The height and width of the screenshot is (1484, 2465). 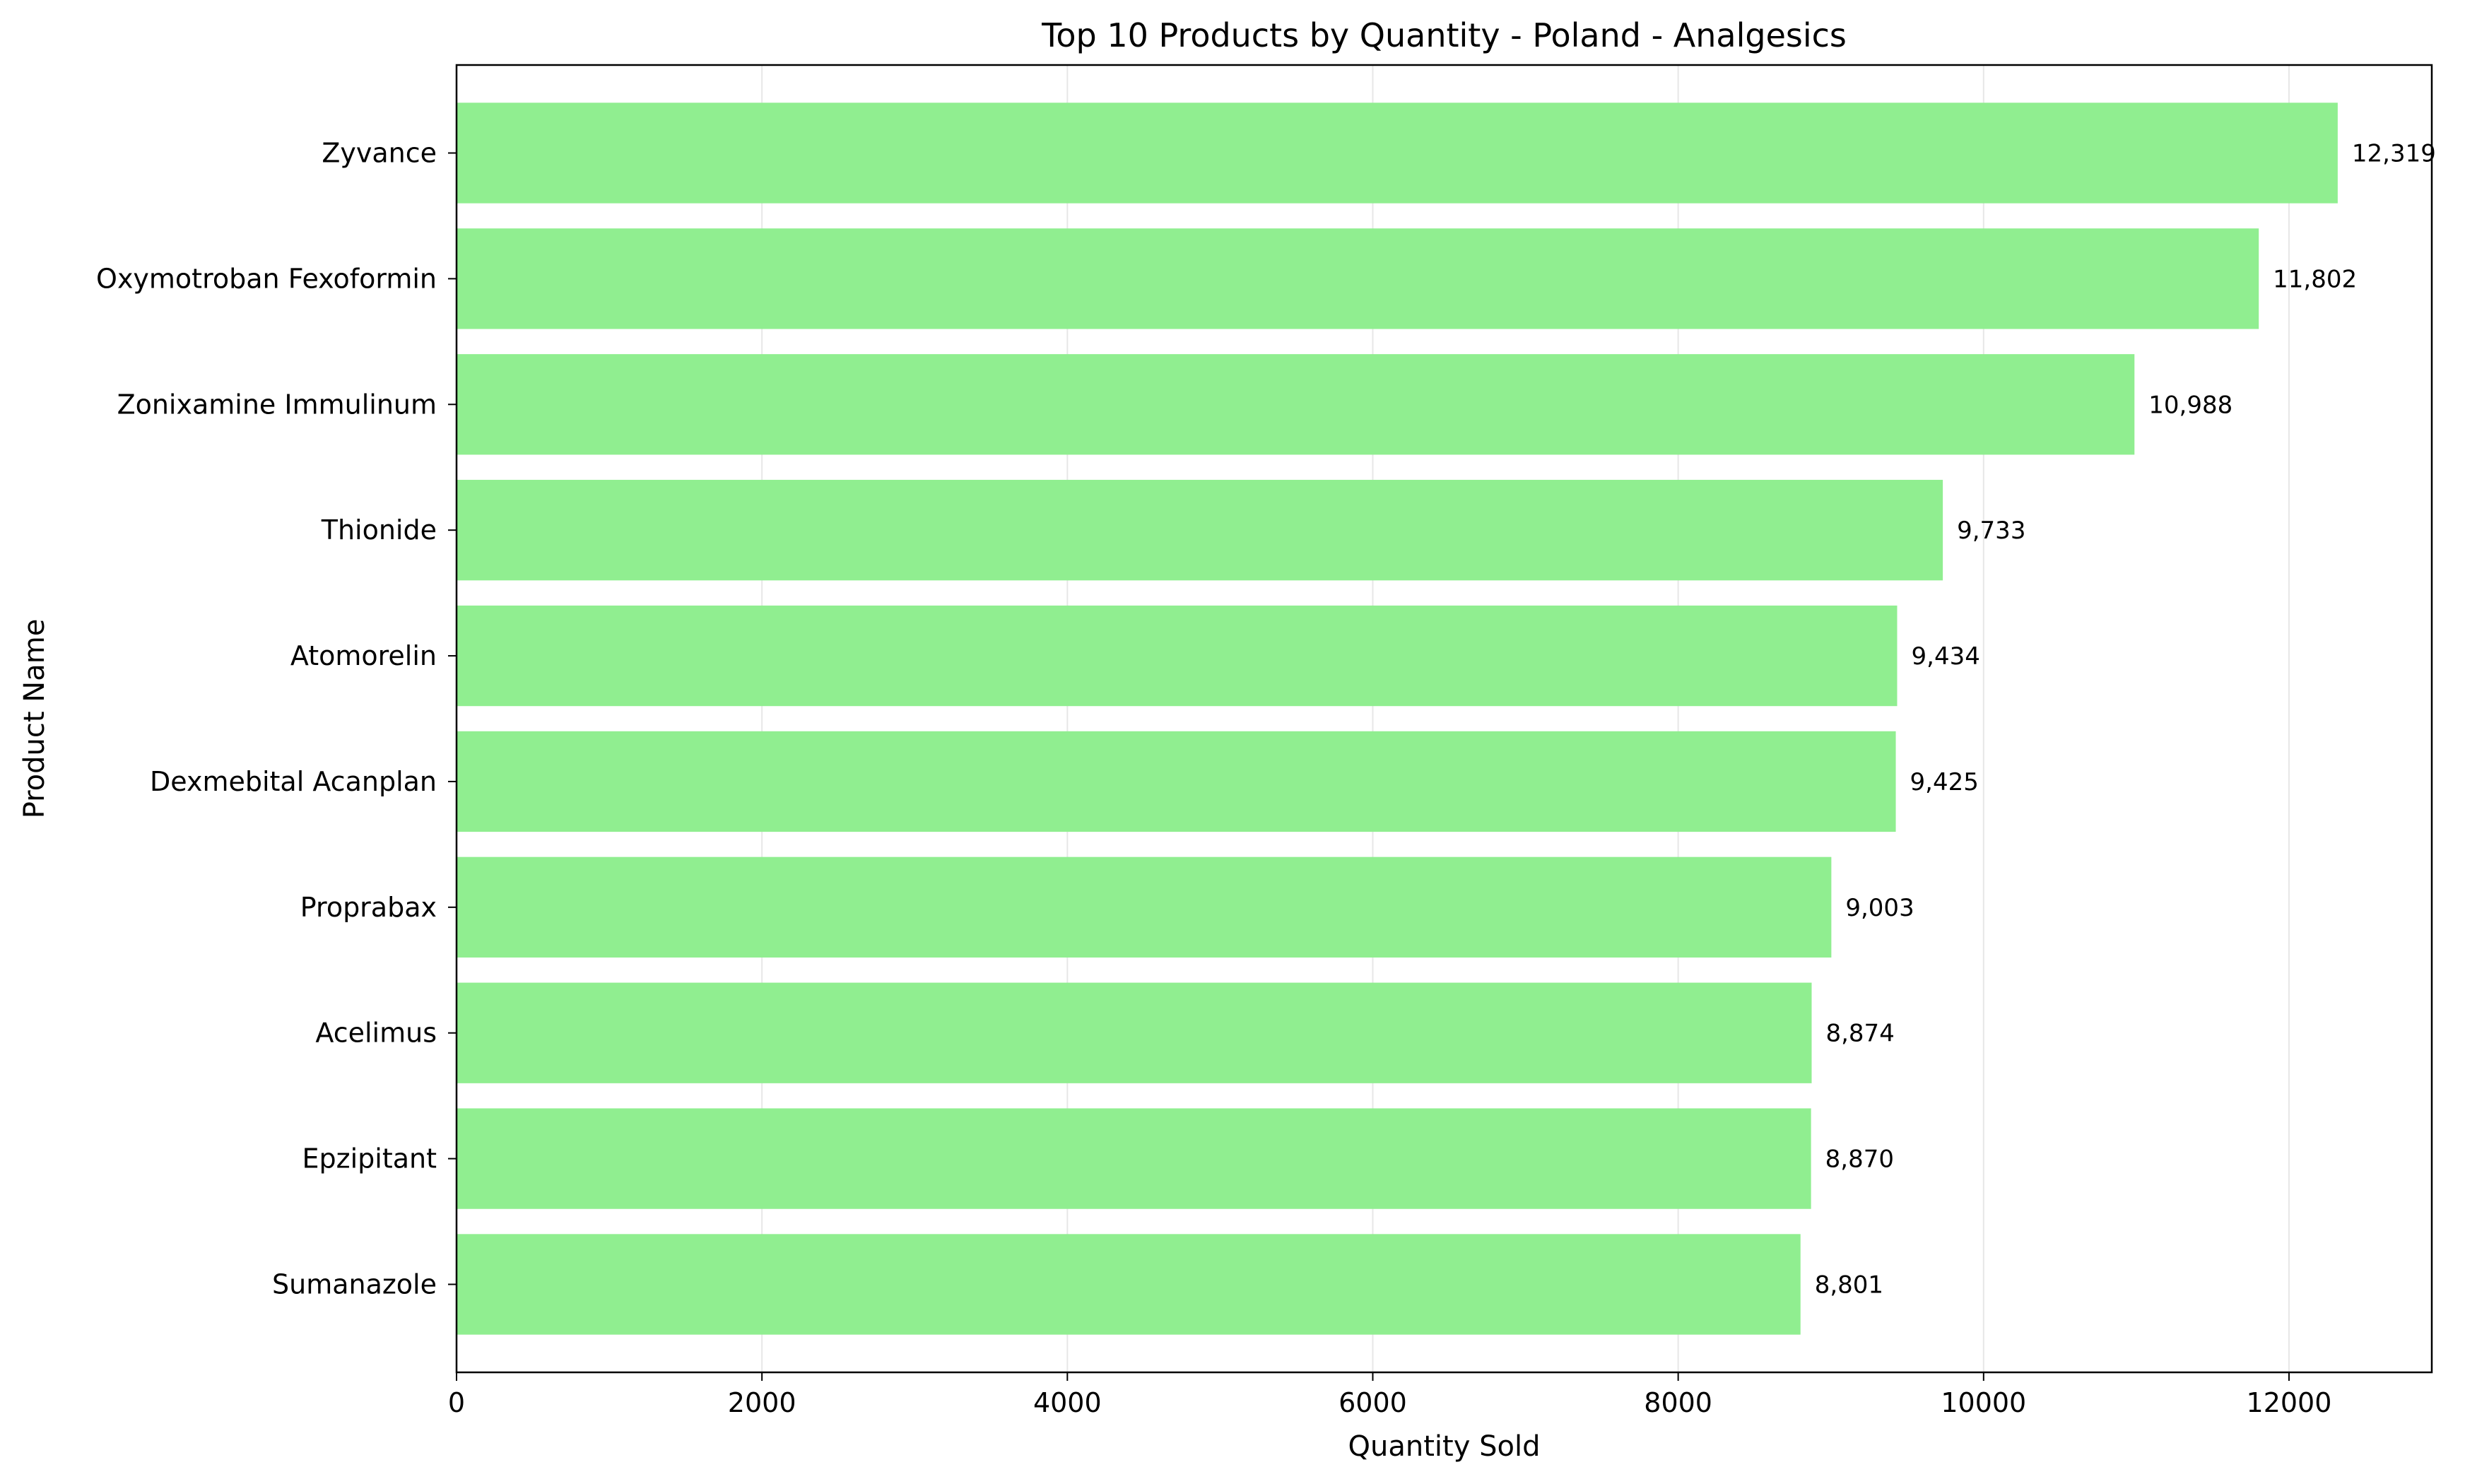 I want to click on bar-value-label: 9,733, so click(x=1991, y=531).